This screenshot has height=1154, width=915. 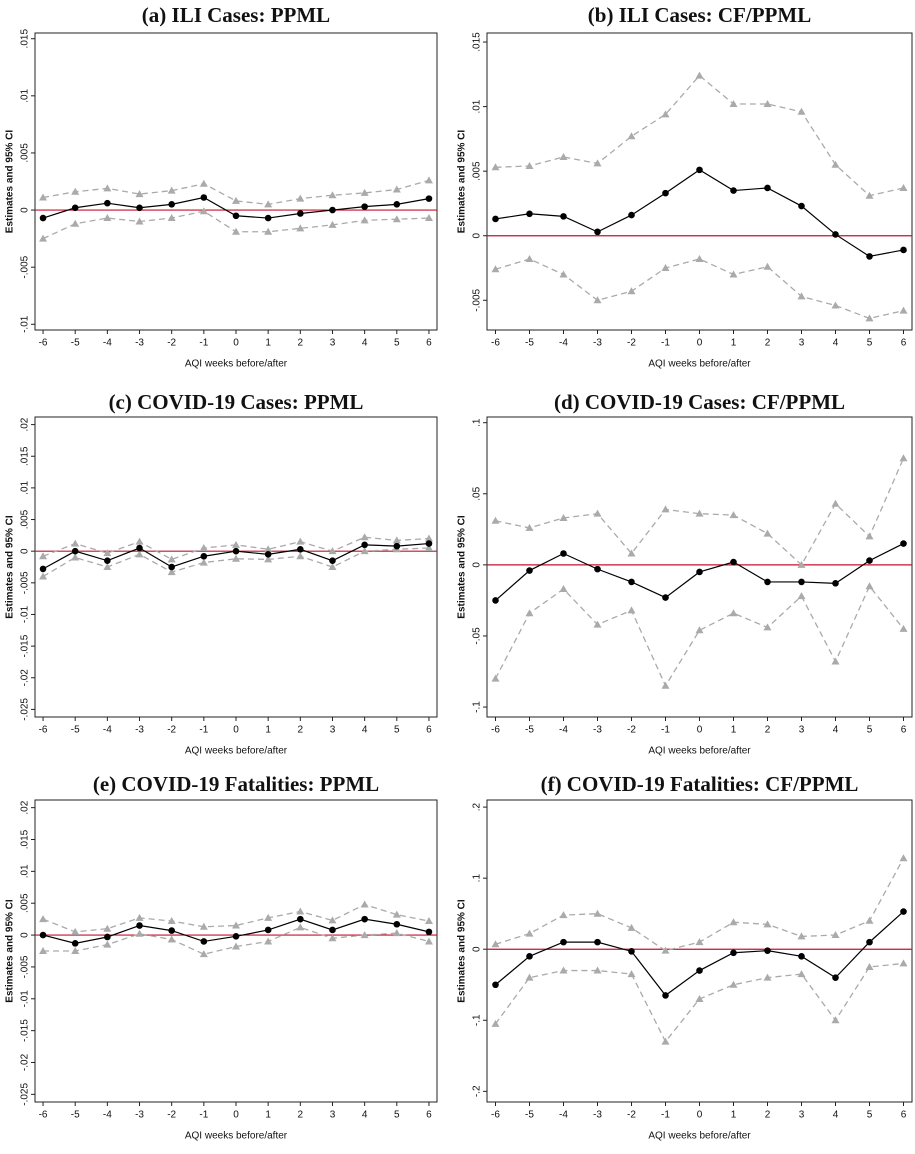 What do you see at coordinates (25, 807) in the screenshot?
I see `y-tick-label: .02` at bounding box center [25, 807].